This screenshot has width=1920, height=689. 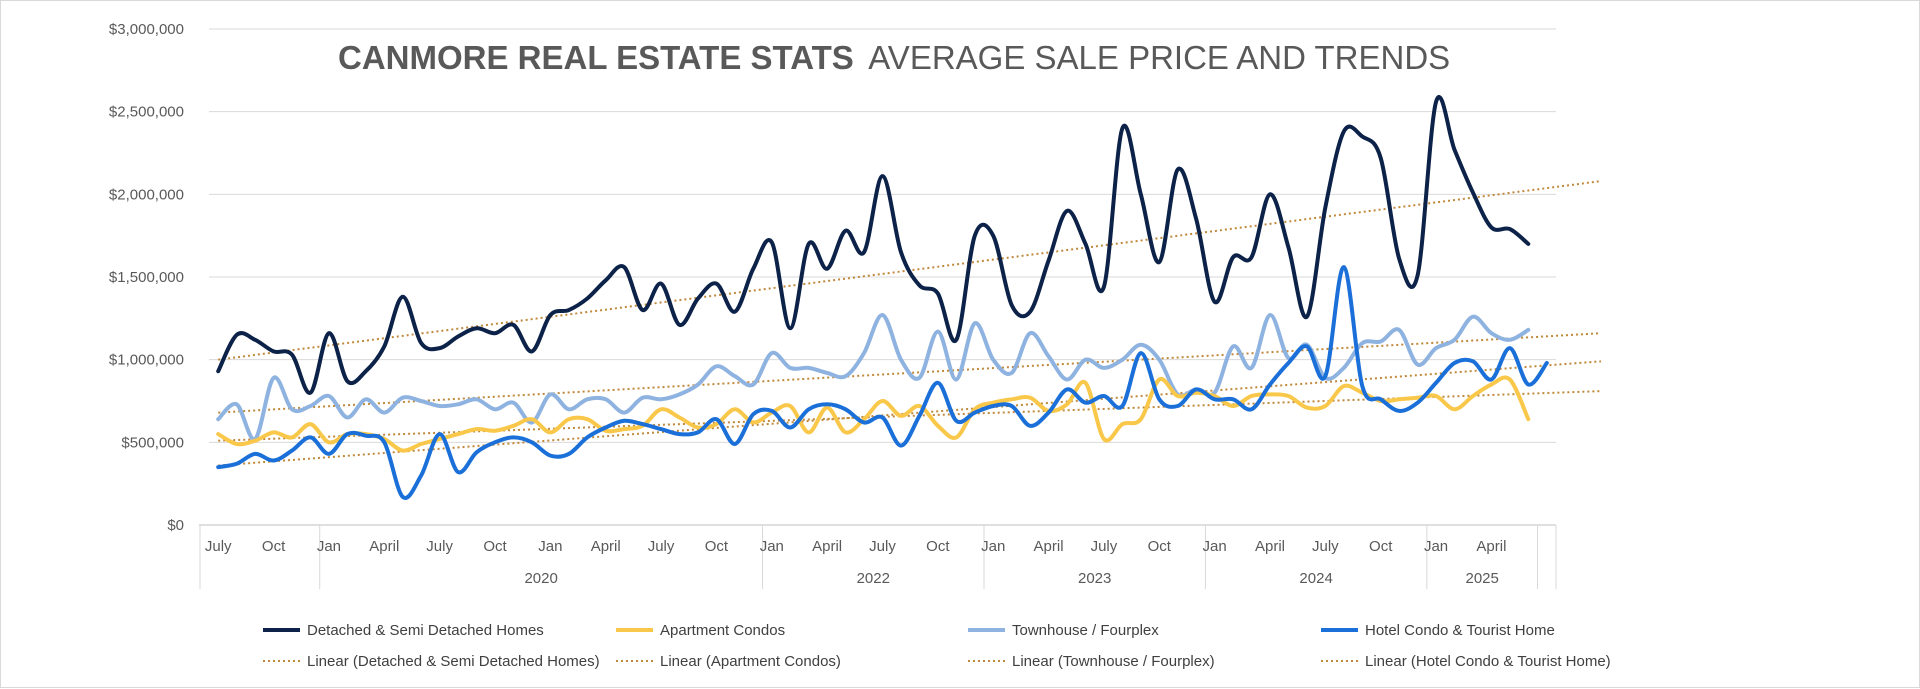 I want to click on y-tick-label: $0, so click(x=175, y=525).